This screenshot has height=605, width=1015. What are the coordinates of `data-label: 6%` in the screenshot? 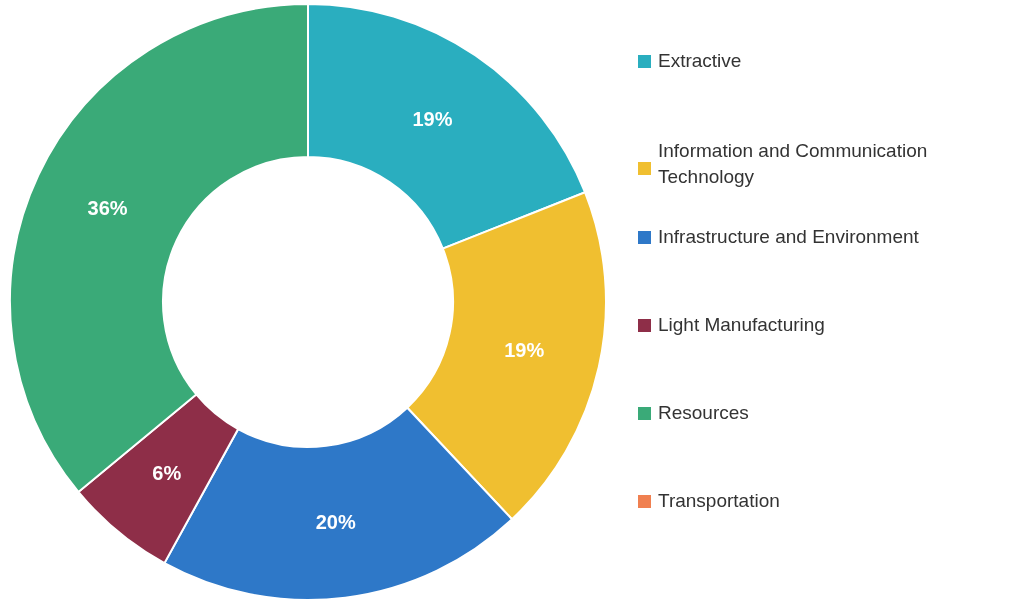 It's located at (167, 472).